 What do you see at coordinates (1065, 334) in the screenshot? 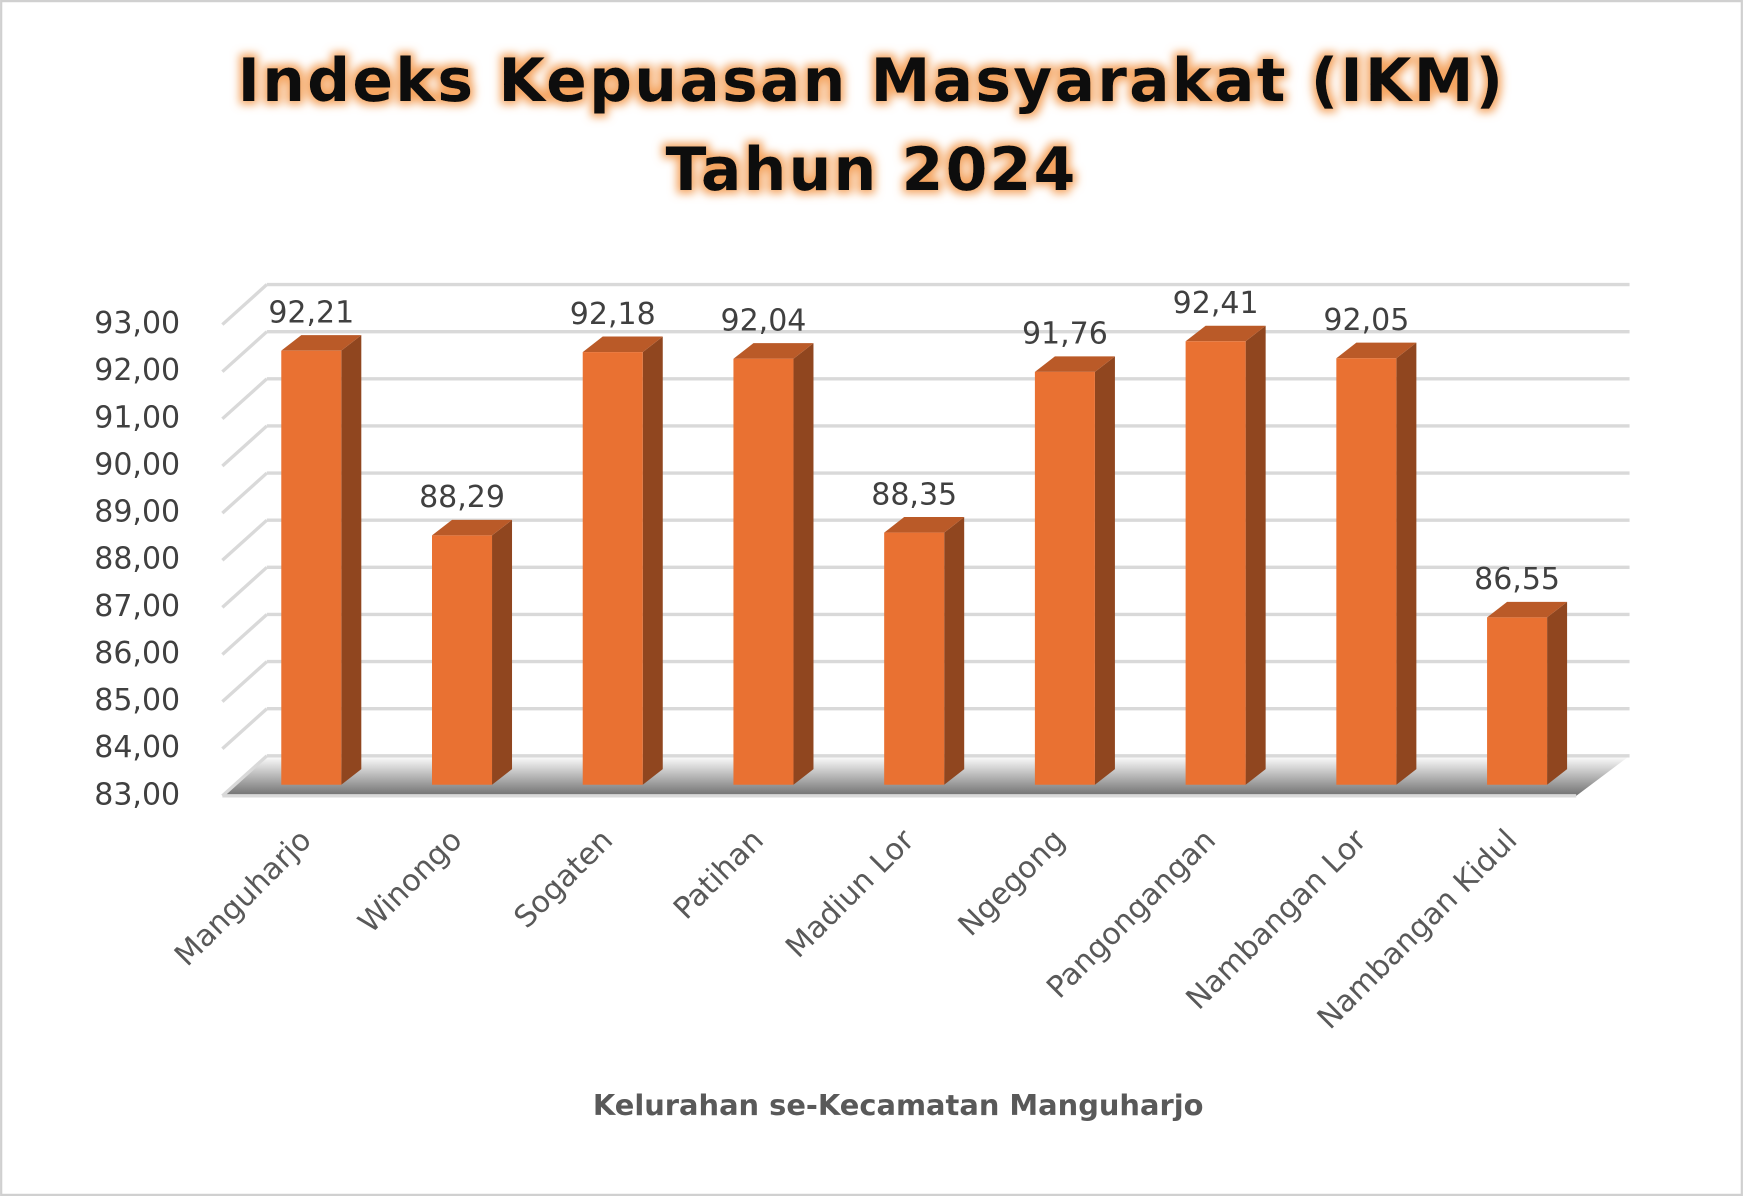
I see `data-label: 91,76` at bounding box center [1065, 334].